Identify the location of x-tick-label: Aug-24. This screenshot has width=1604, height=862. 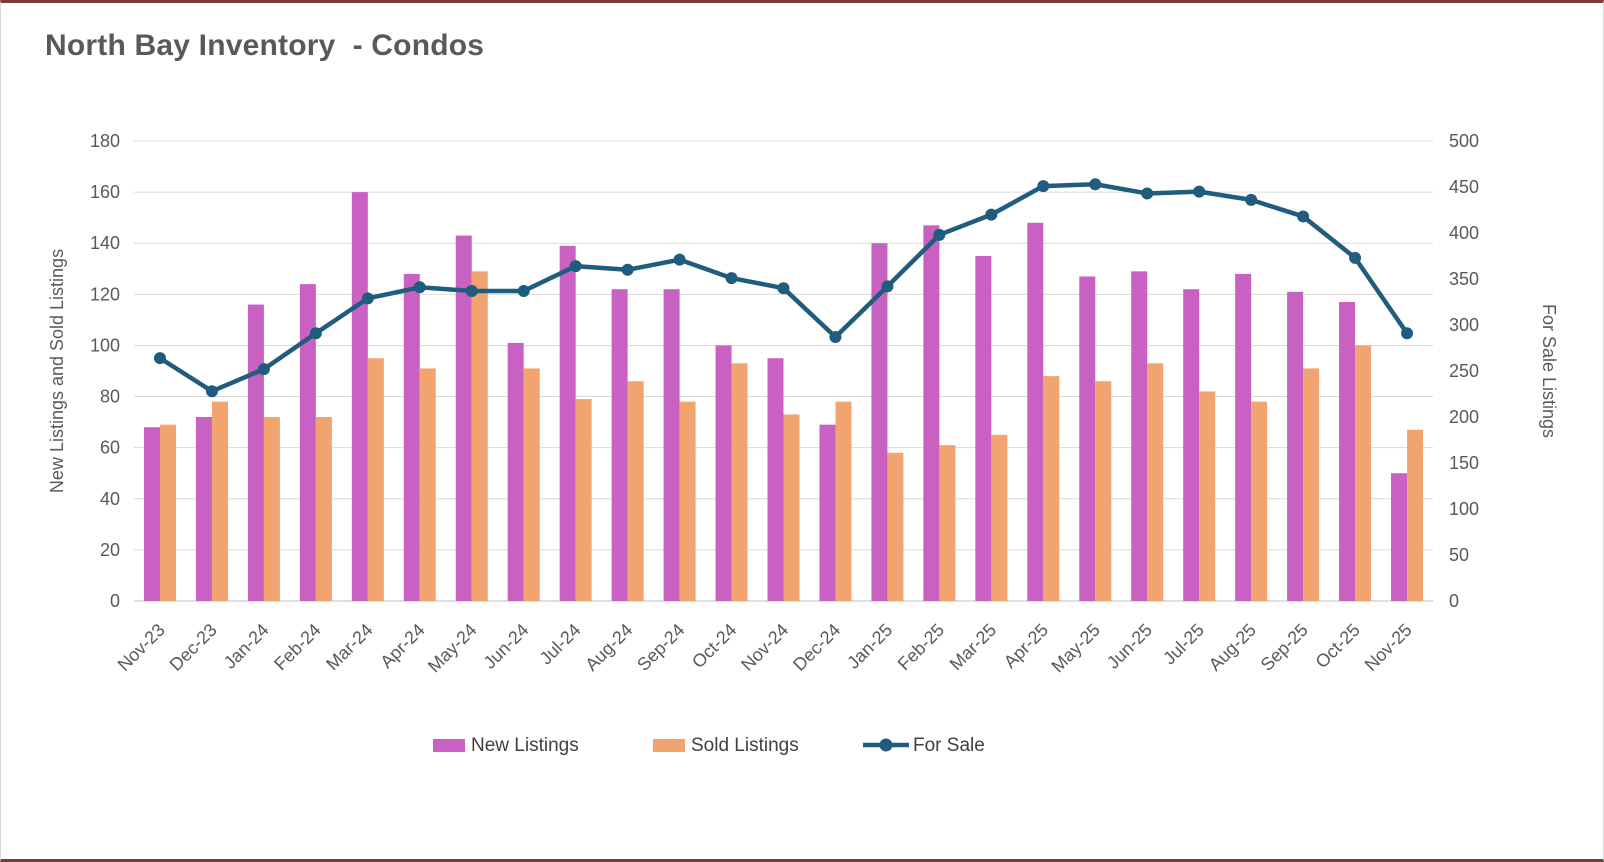
(608, 647).